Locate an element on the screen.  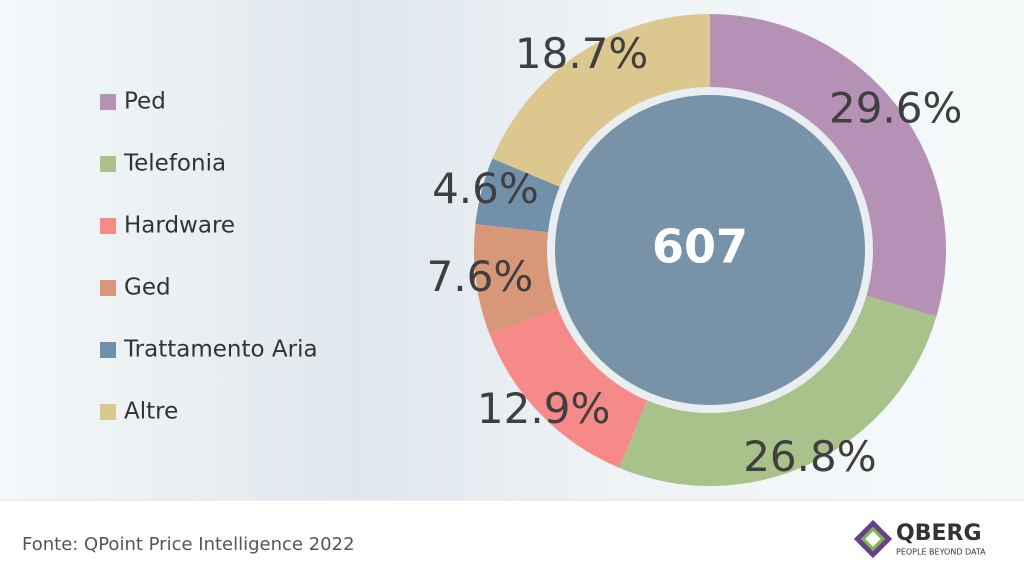
logo-text: QBERG is located at coordinates (939, 533).